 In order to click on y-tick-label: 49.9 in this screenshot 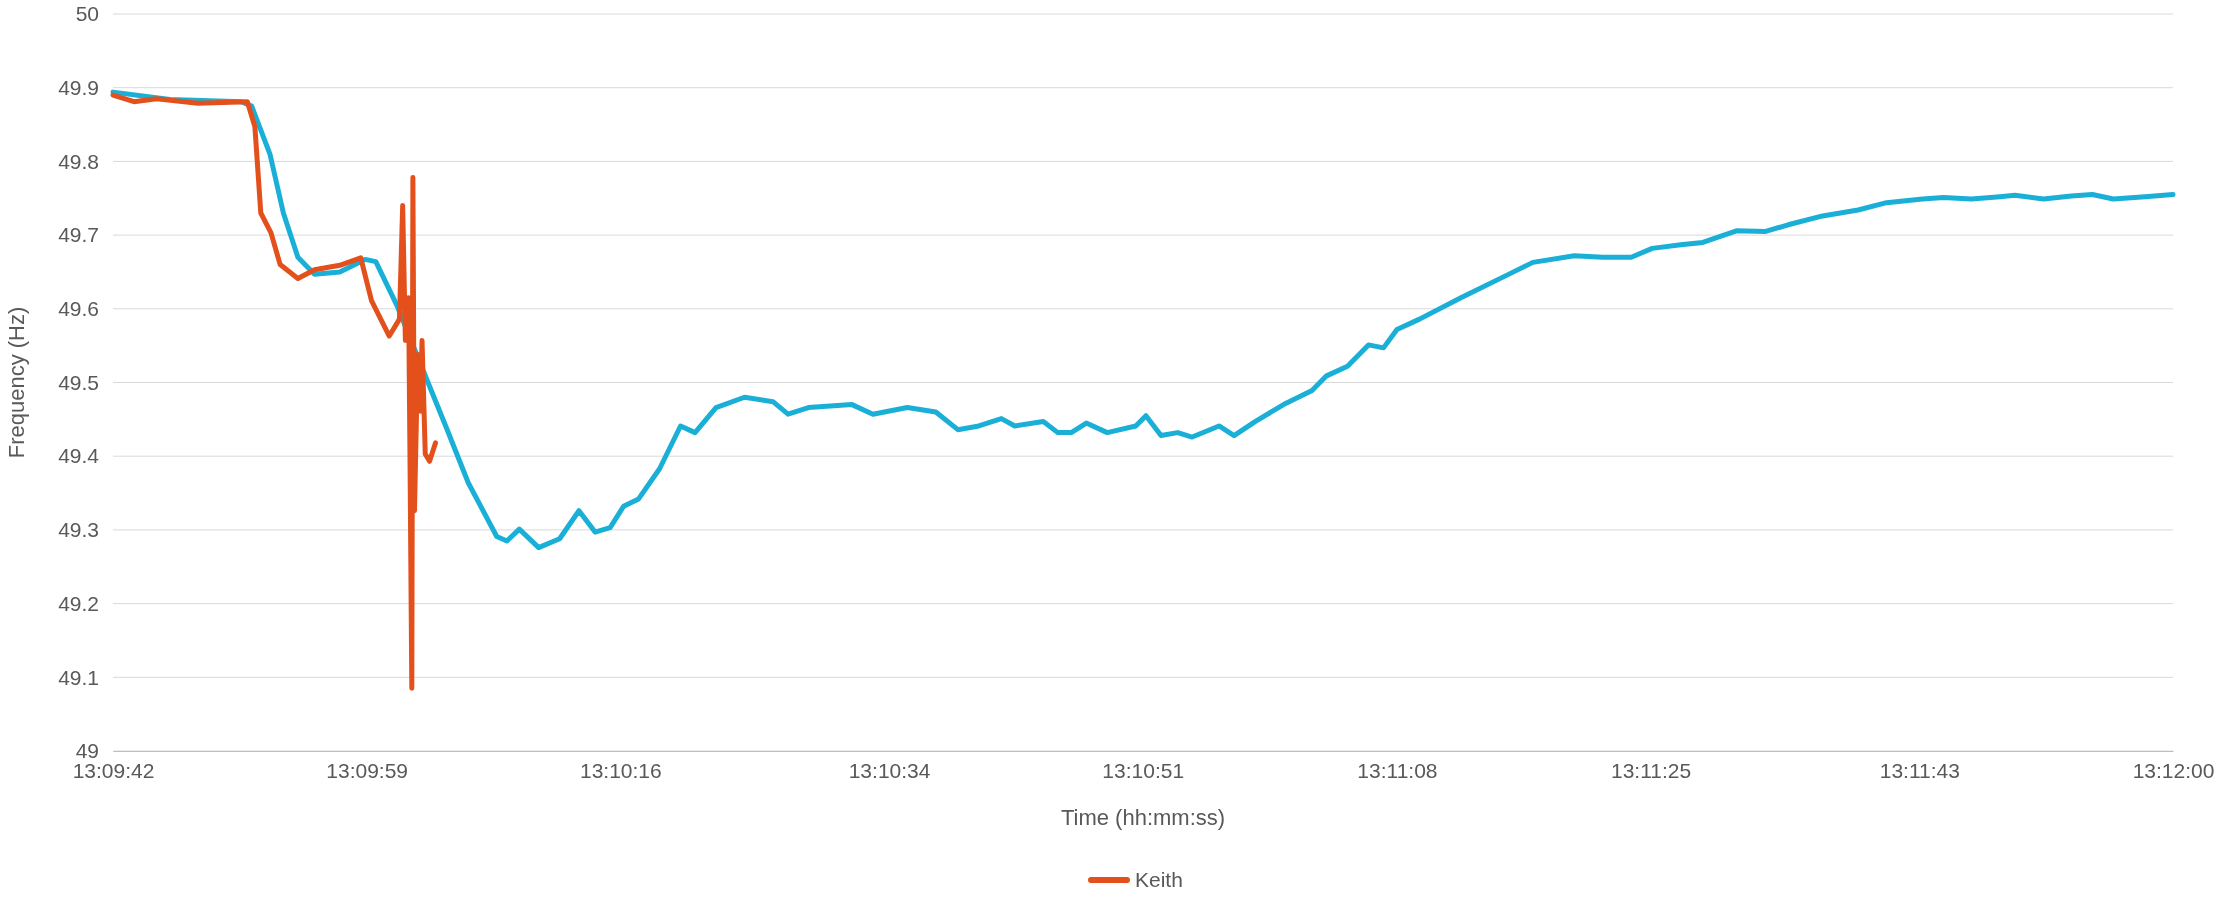, I will do `click(78, 87)`.